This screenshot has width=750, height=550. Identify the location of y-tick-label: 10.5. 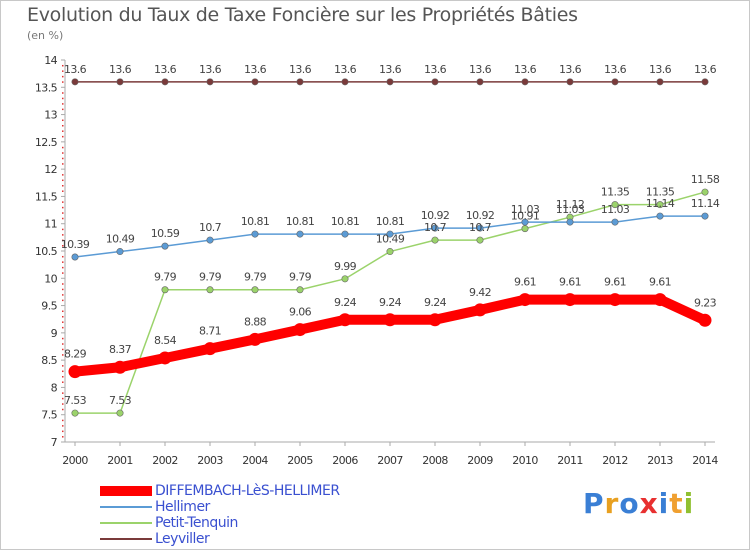
(46, 251).